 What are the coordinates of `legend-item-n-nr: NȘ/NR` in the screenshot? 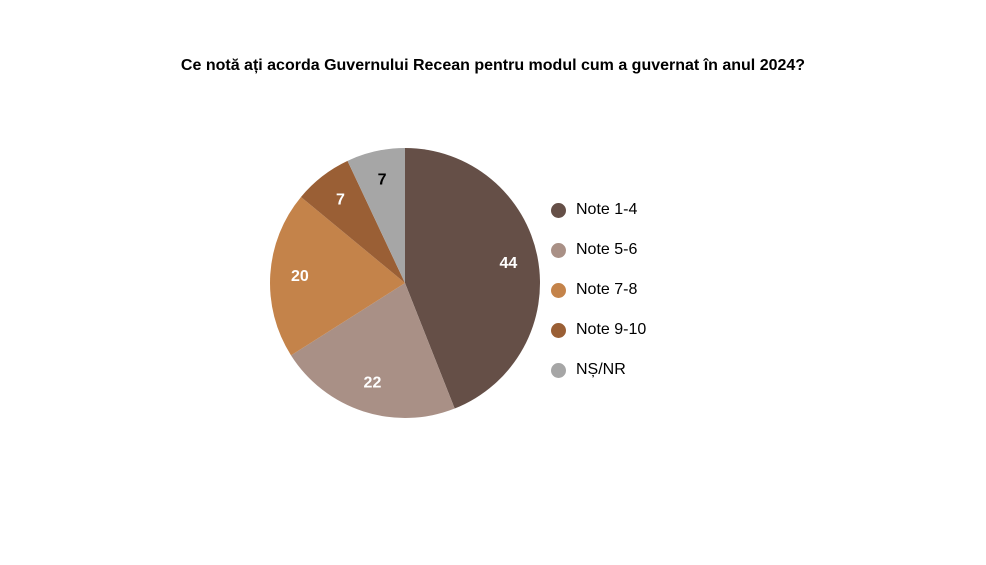 It's located at (598, 370).